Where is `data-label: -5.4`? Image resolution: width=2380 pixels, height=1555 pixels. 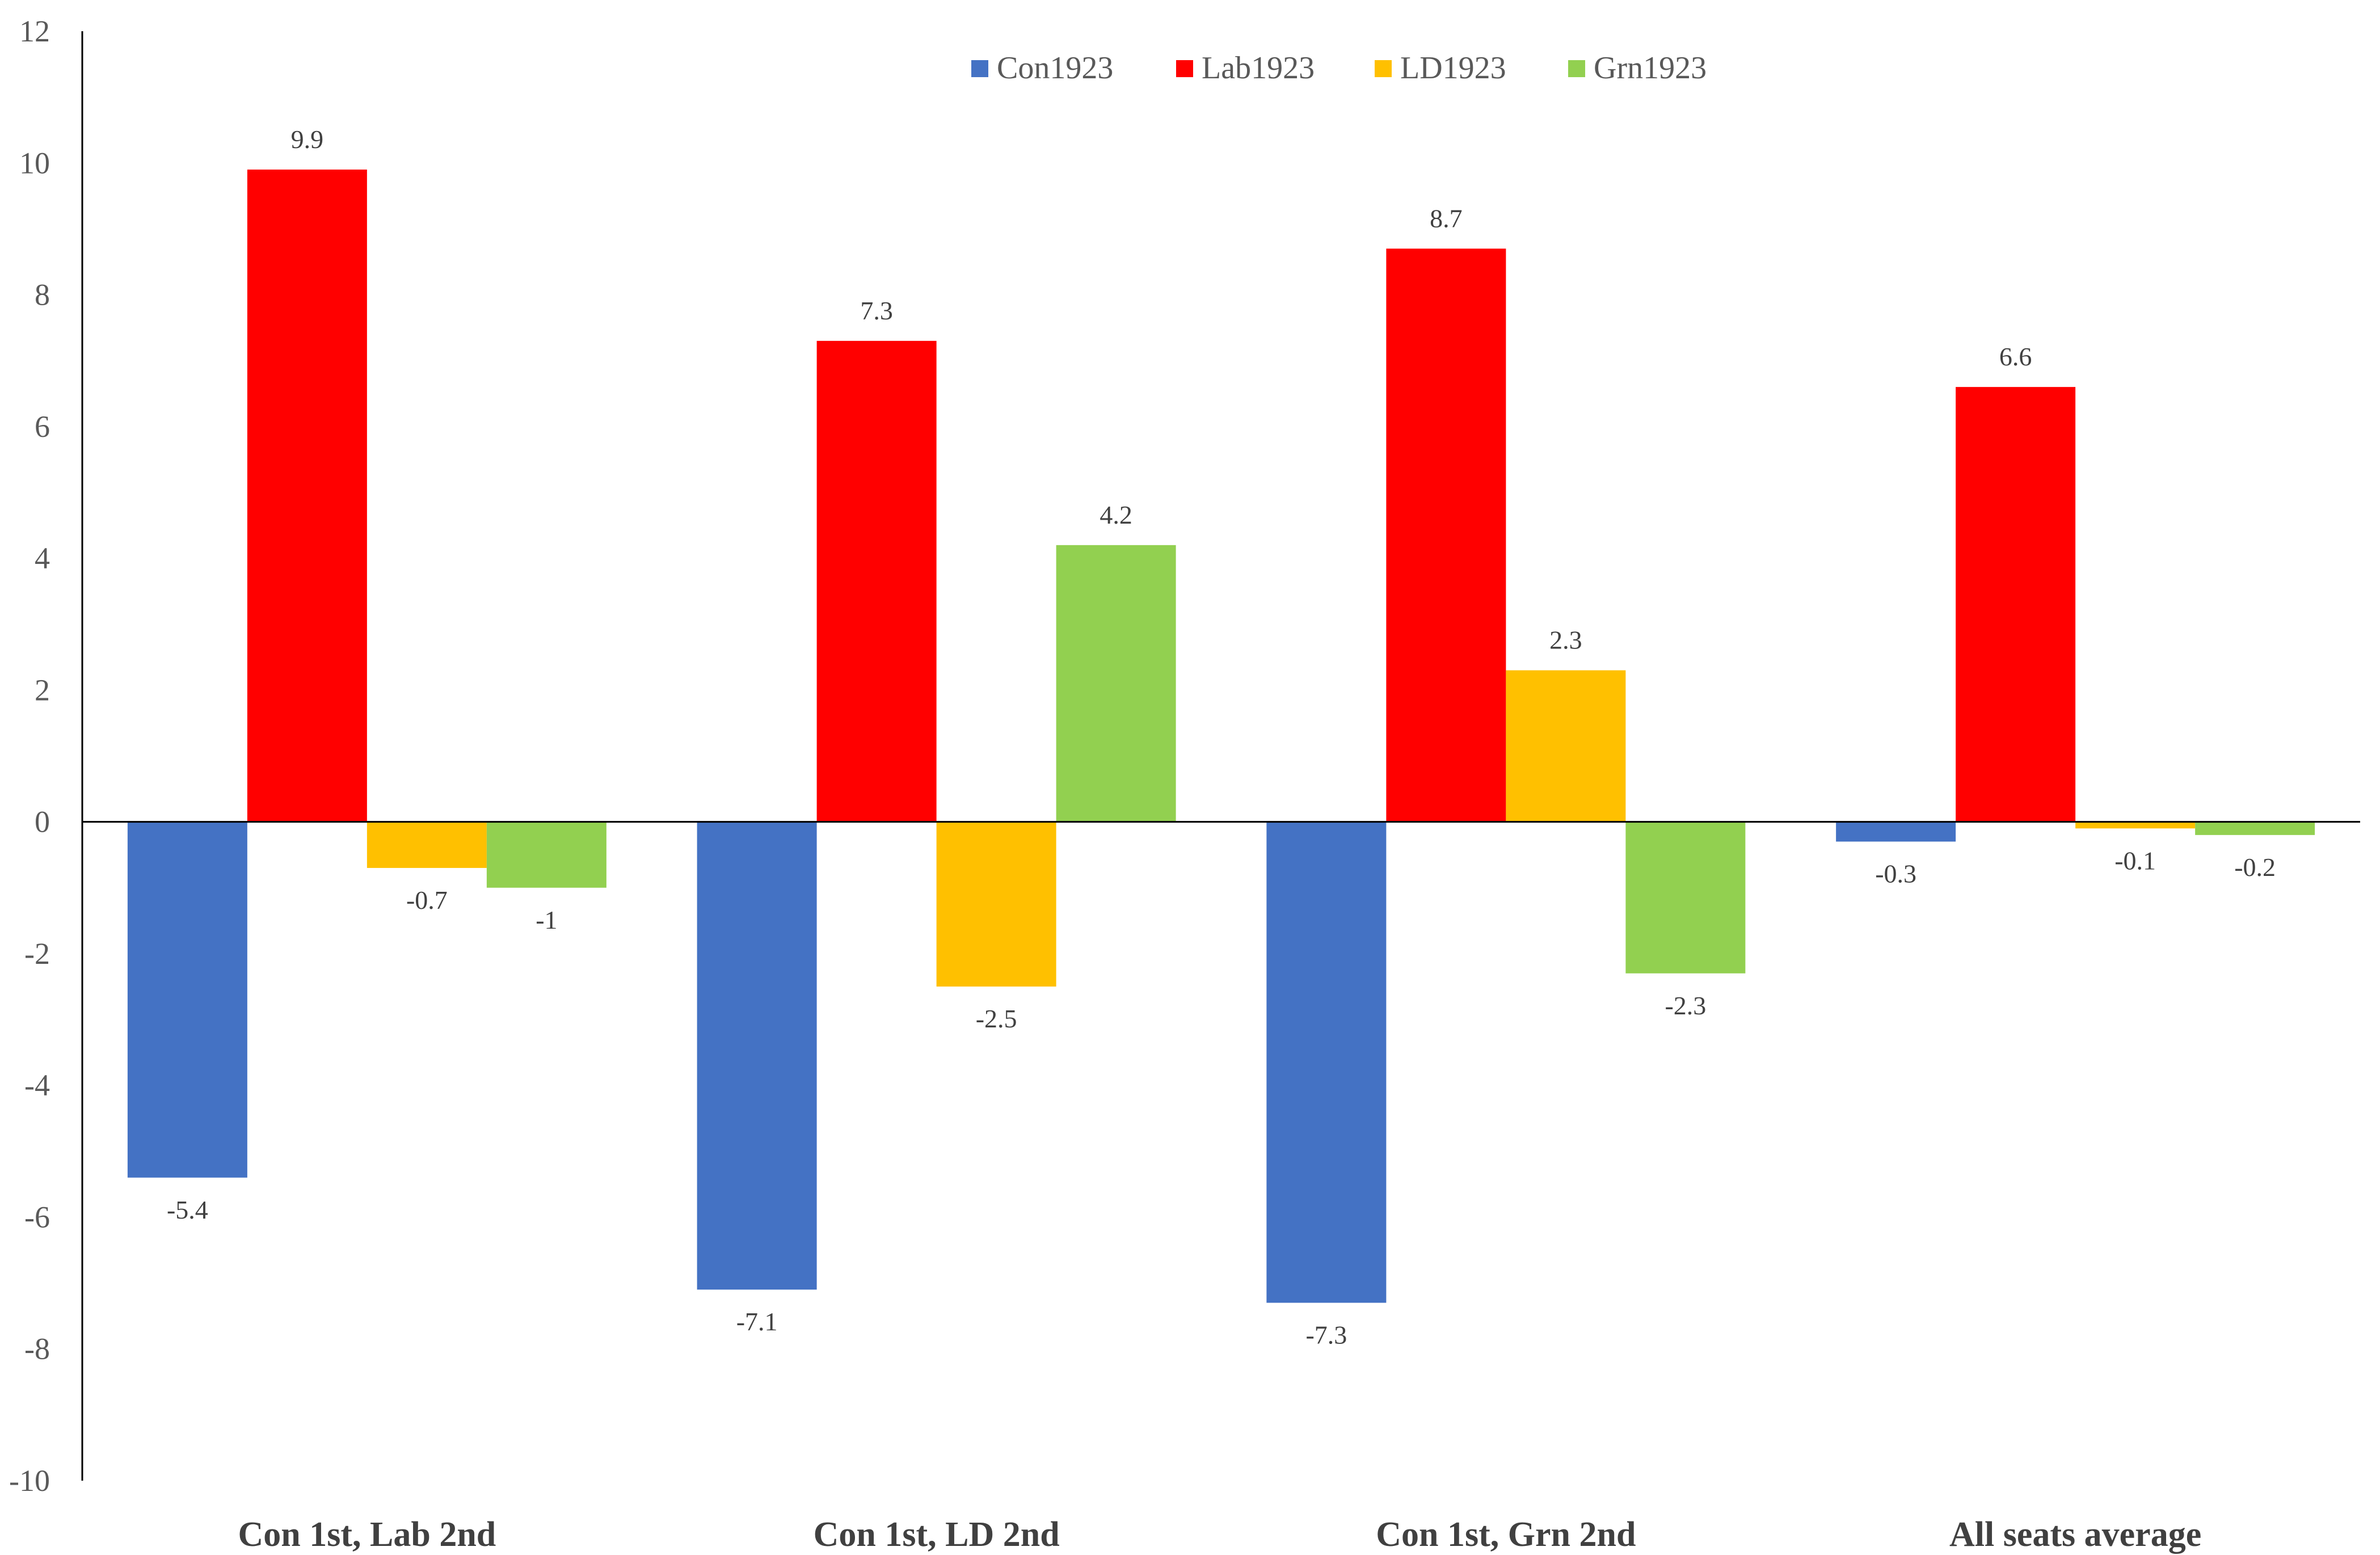 data-label: -5.4 is located at coordinates (187, 1209).